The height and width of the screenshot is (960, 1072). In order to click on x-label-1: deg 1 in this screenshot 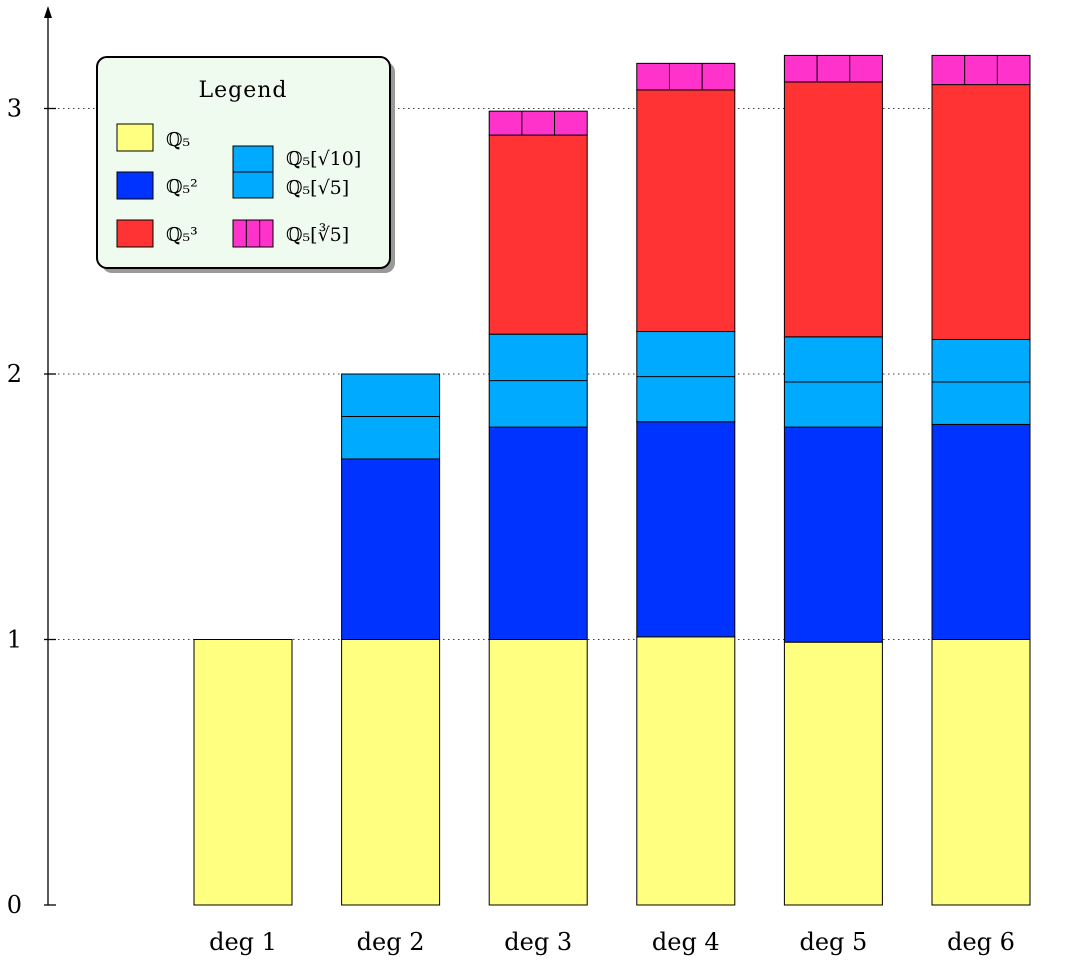, I will do `click(243, 942)`.